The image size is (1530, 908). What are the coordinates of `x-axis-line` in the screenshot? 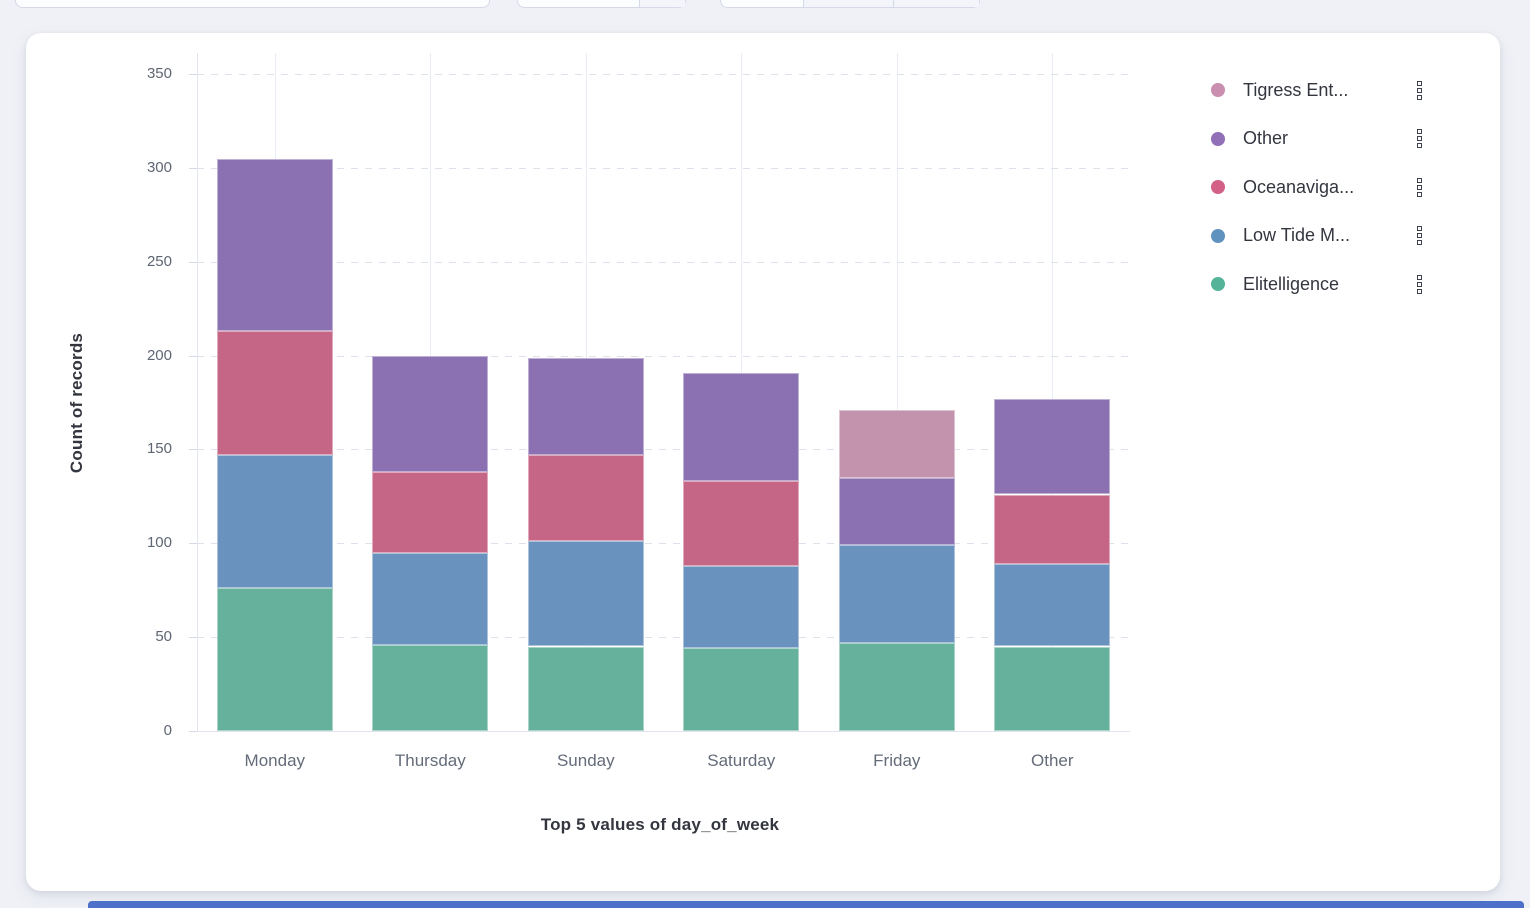 It's located at (663, 731).